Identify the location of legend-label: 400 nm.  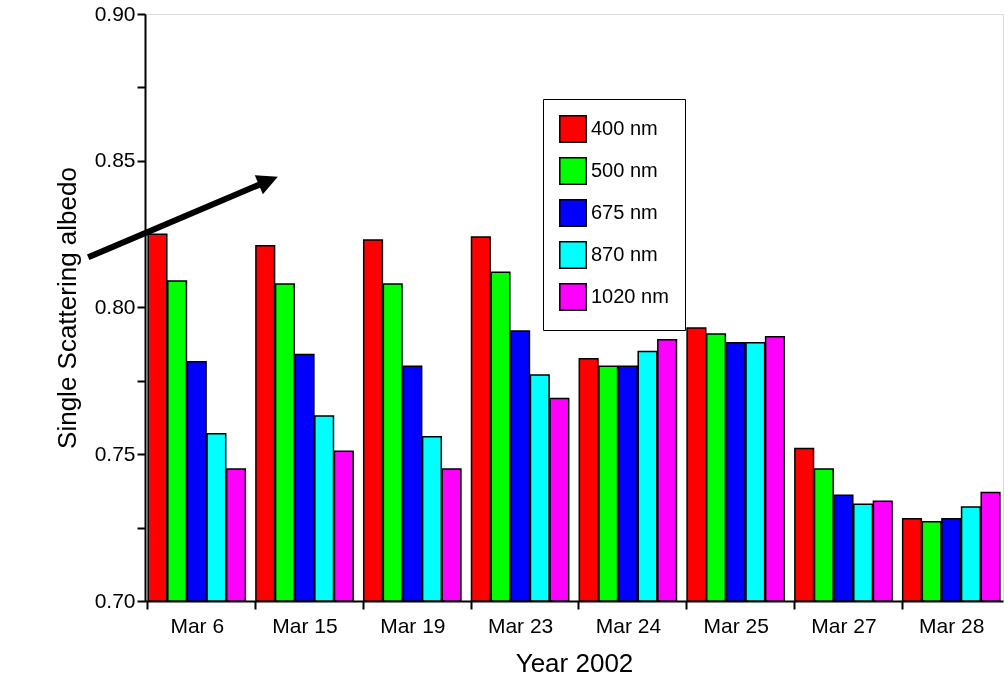
(624, 128).